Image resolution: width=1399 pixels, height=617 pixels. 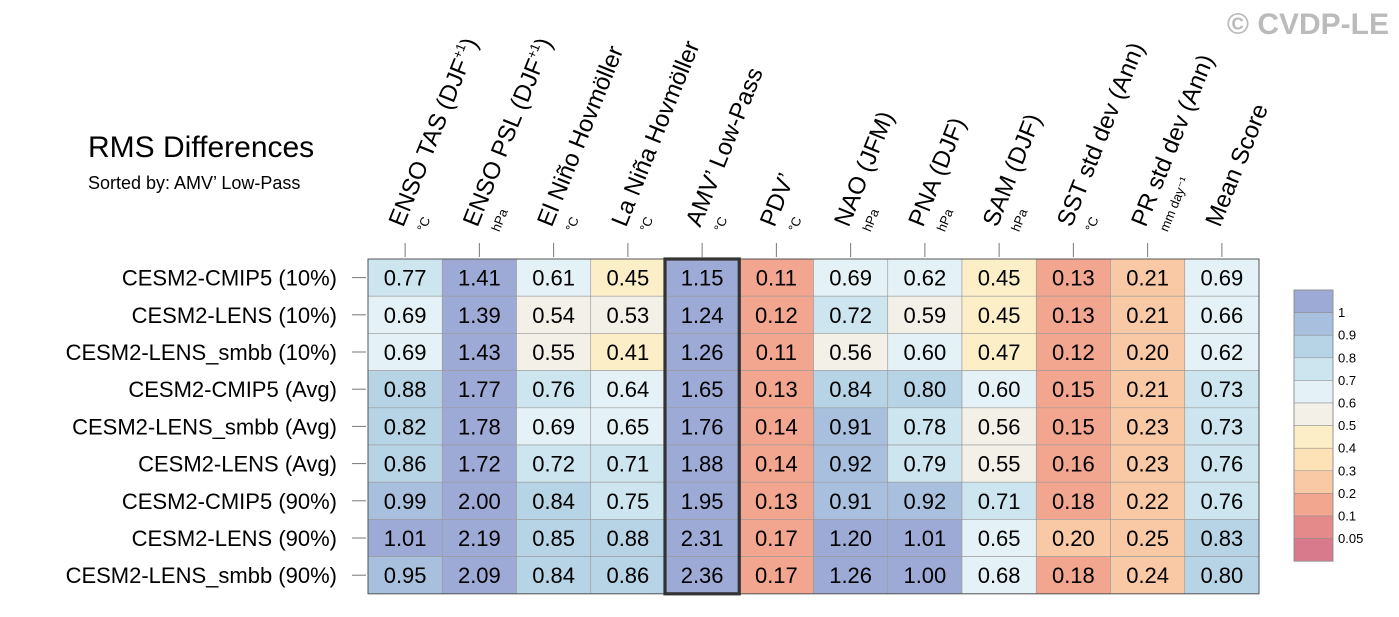 What do you see at coordinates (201, 352) in the screenshot?
I see `row-label: CESM2-LENS_smbb (10%)` at bounding box center [201, 352].